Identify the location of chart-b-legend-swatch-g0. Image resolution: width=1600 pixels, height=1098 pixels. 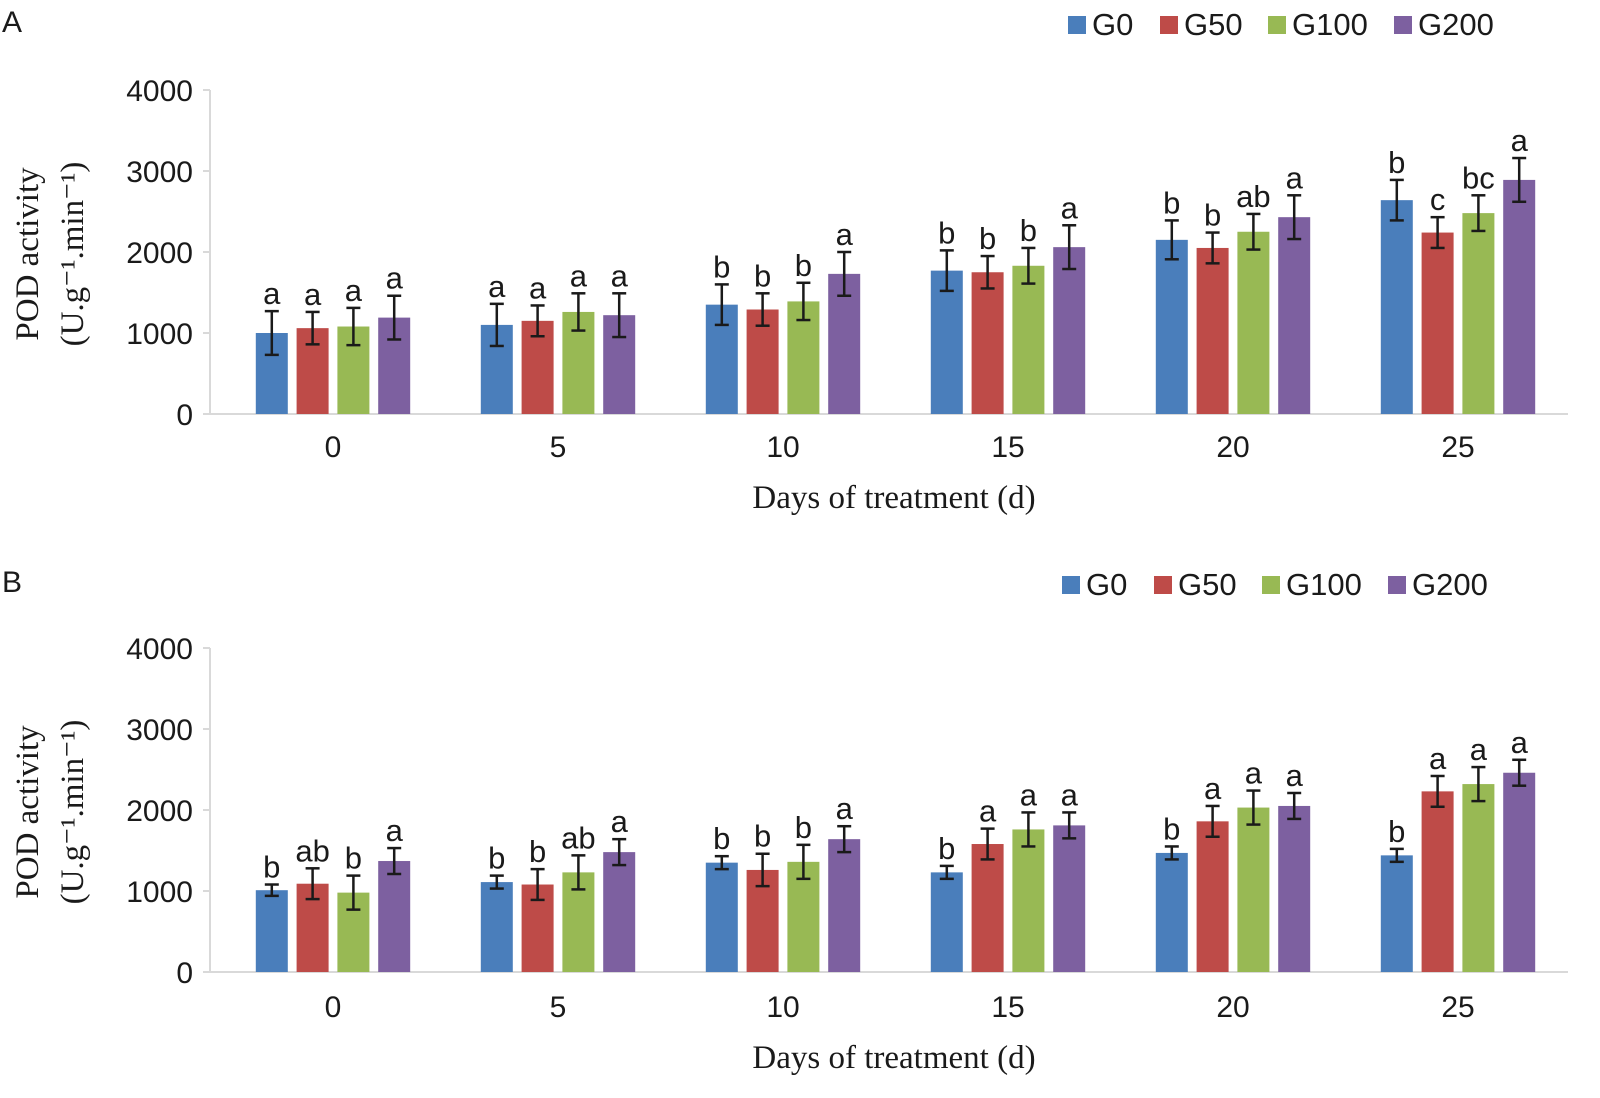
(1071, 585).